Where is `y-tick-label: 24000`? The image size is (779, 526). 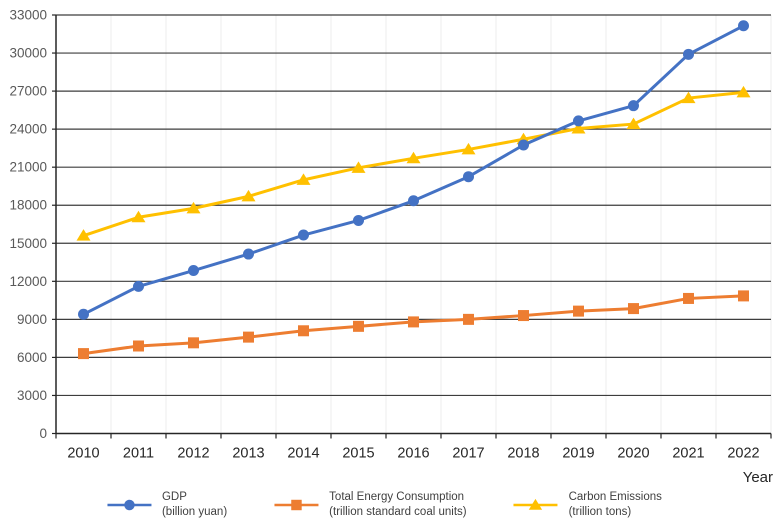 y-tick-label: 24000 is located at coordinates (28, 129).